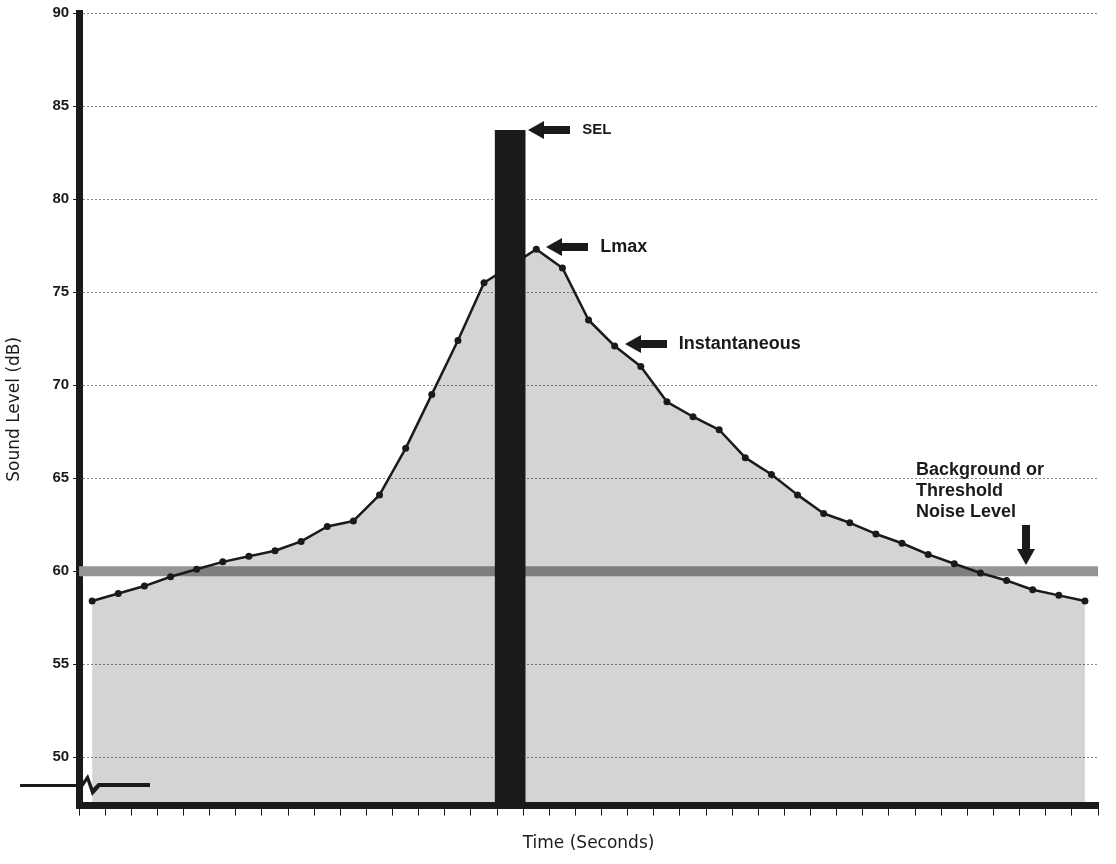 The image size is (1116, 864). What do you see at coordinates (980, 490) in the screenshot?
I see `ref-line-label: Background or Threshold Noise Level` at bounding box center [980, 490].